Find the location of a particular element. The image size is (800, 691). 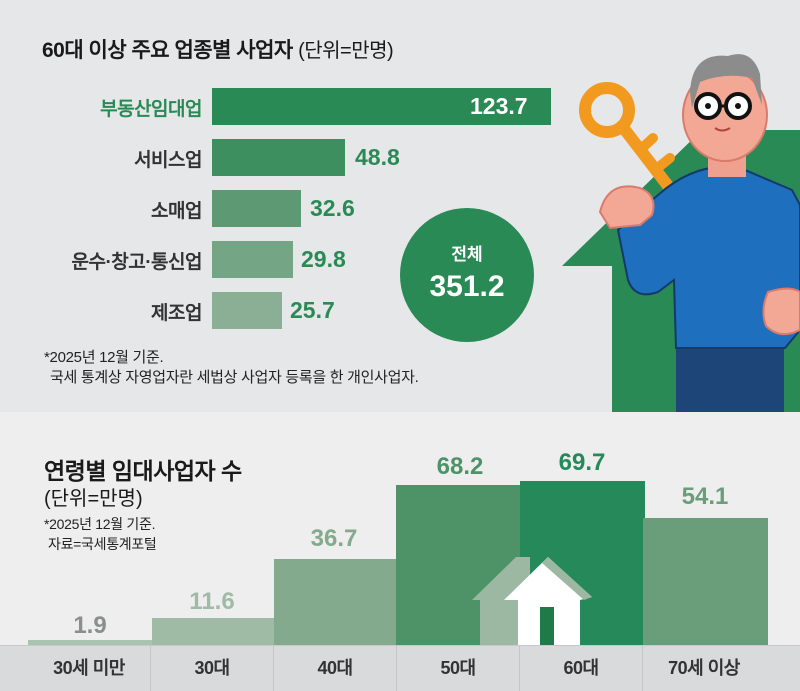

total-circle: 전체 351.2 is located at coordinates (467, 275).